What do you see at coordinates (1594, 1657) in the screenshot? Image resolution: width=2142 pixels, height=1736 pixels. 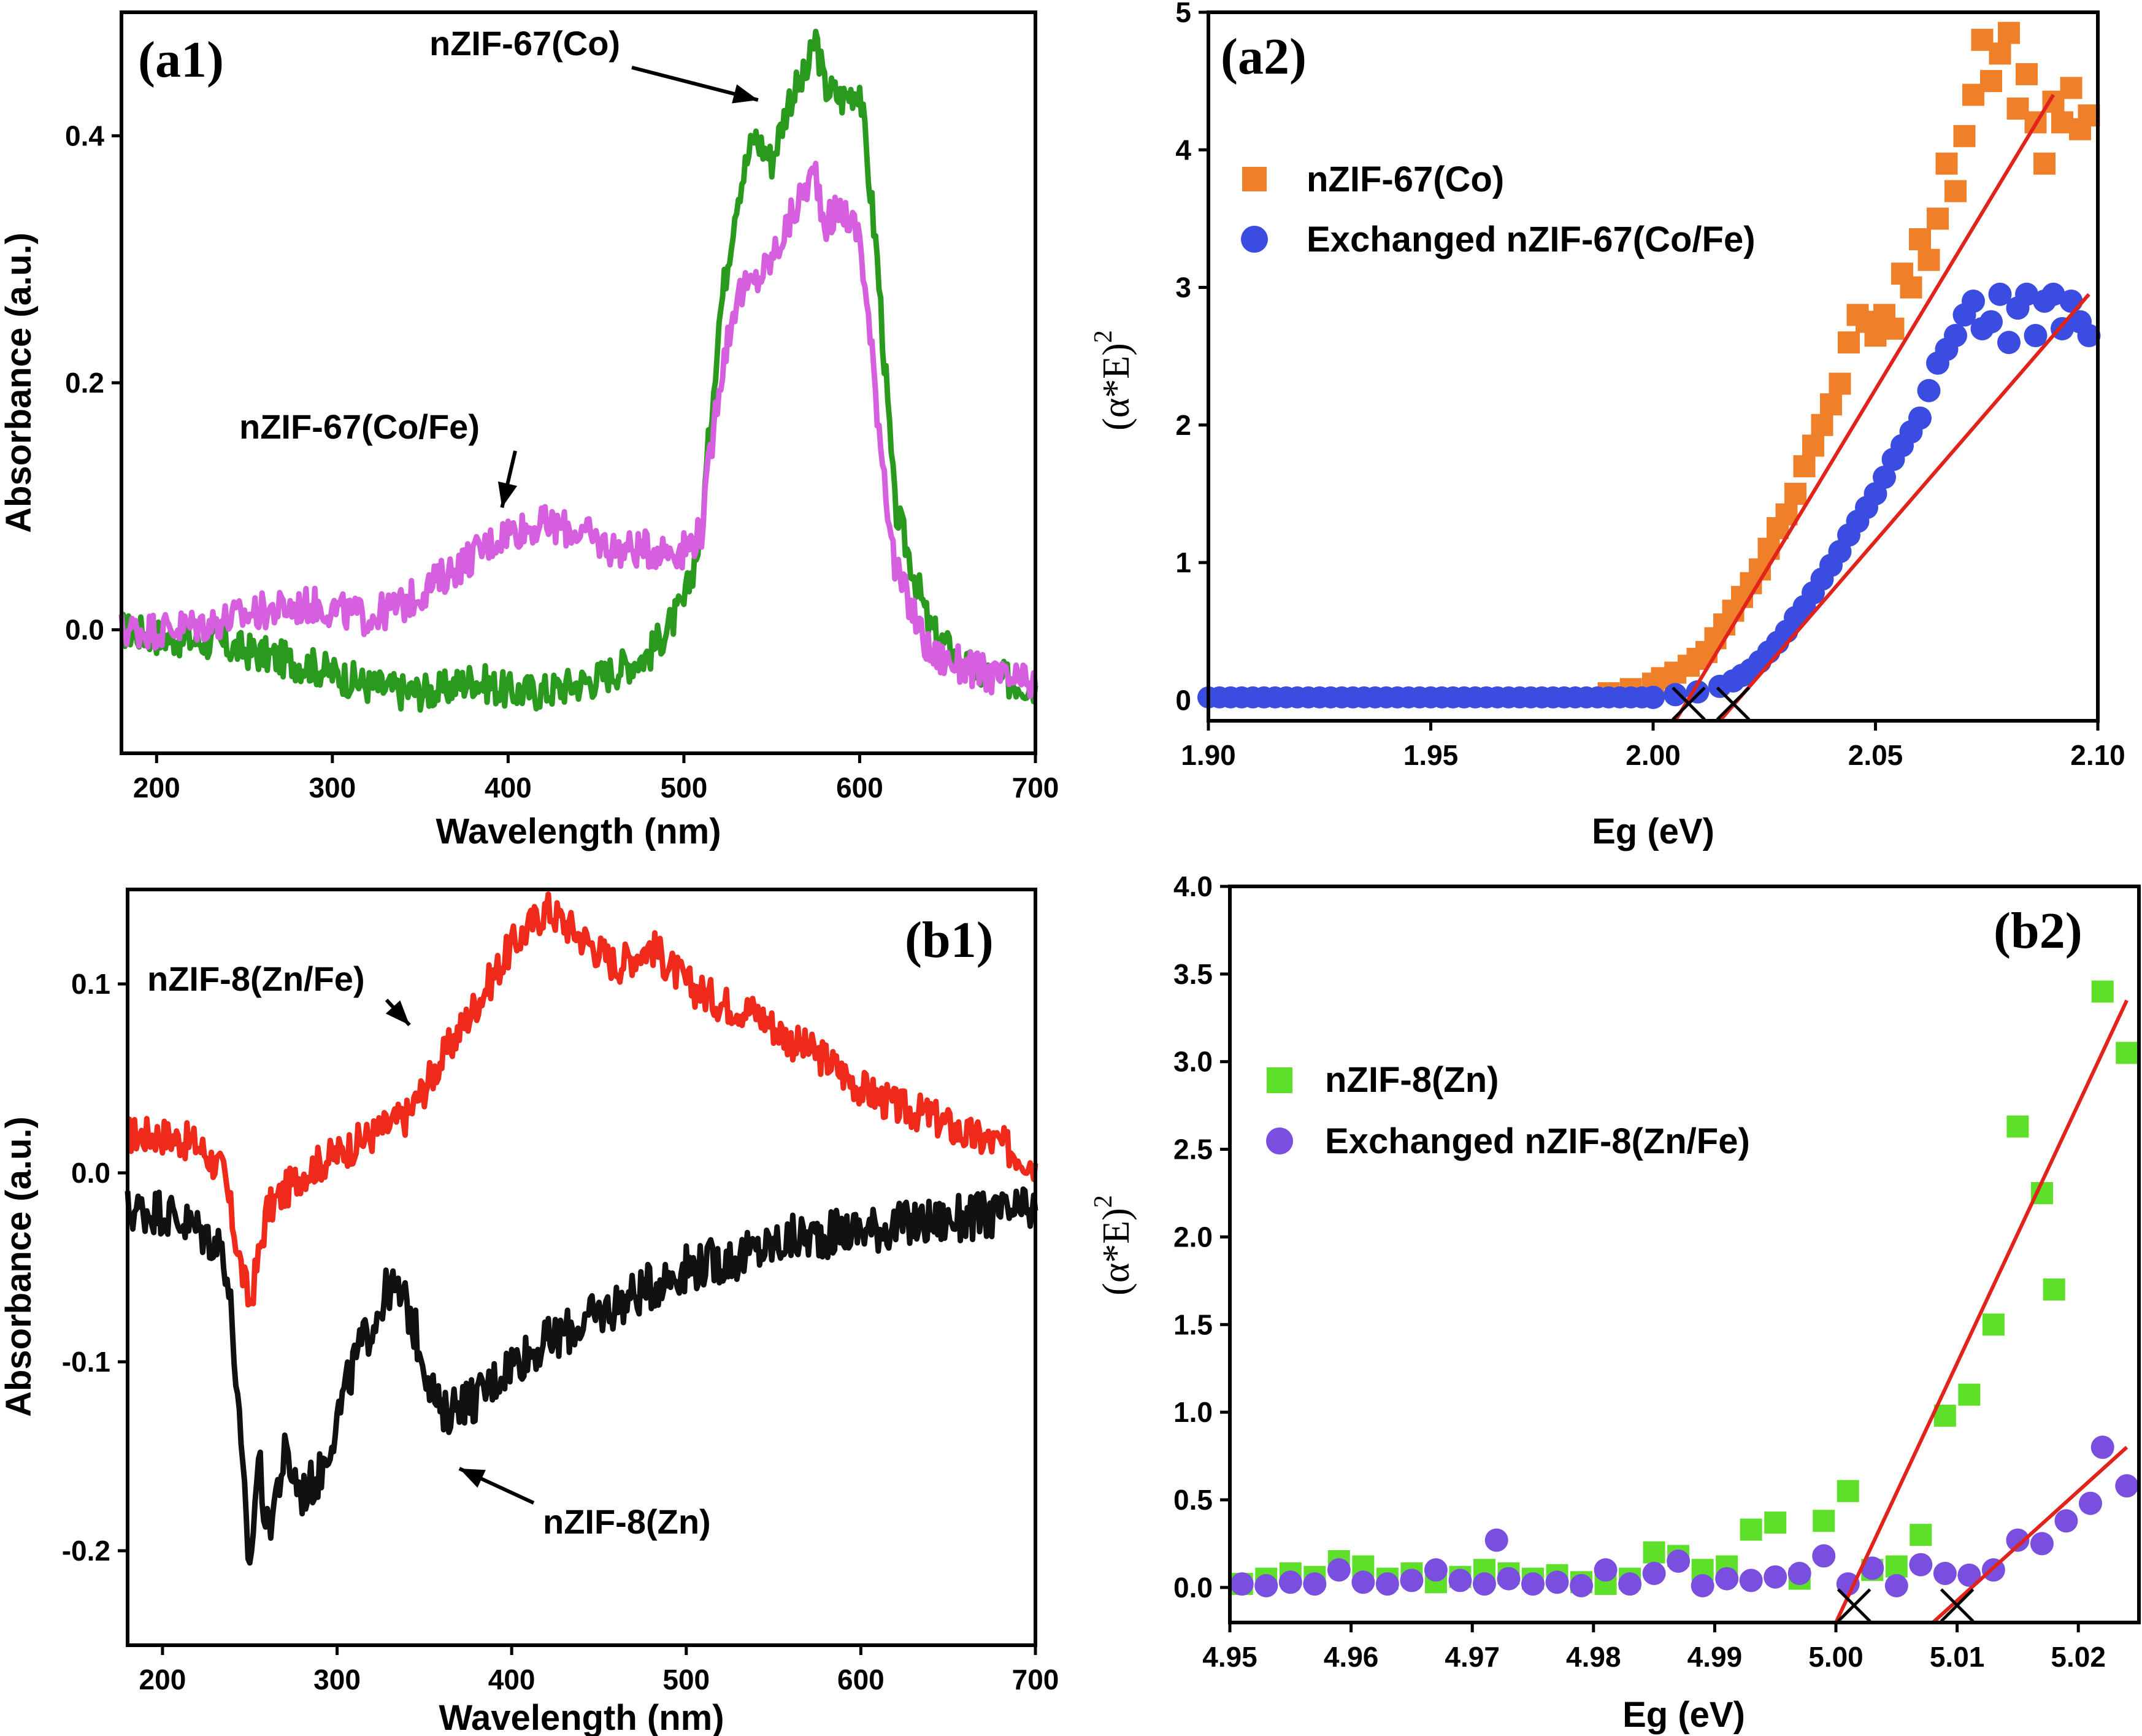 I see `b2-xtick-label: 4.98` at bounding box center [1594, 1657].